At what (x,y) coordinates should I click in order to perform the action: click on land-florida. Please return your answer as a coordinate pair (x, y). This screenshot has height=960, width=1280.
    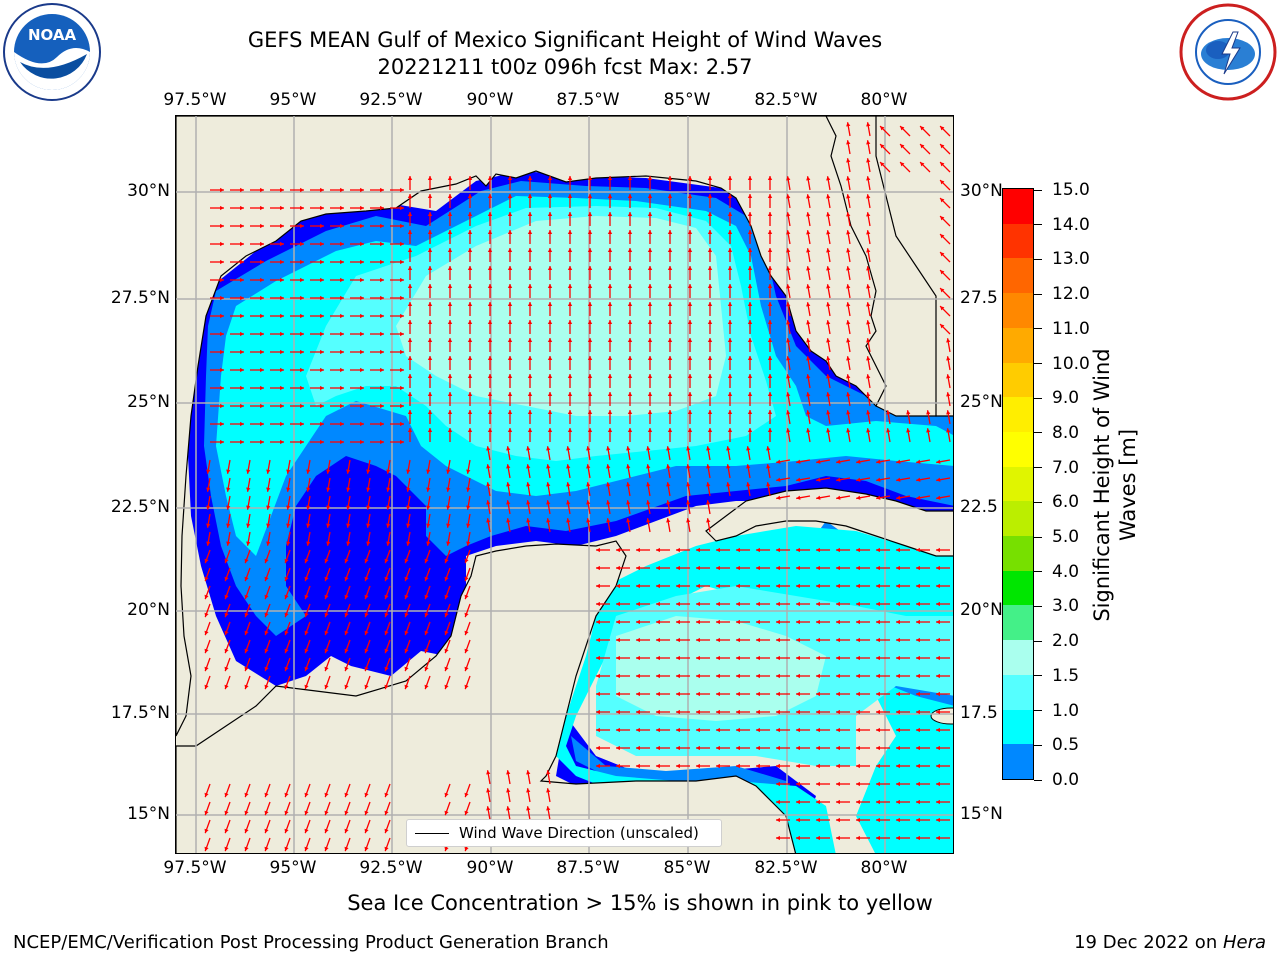
    Looking at the image, I should click on (881, 266).